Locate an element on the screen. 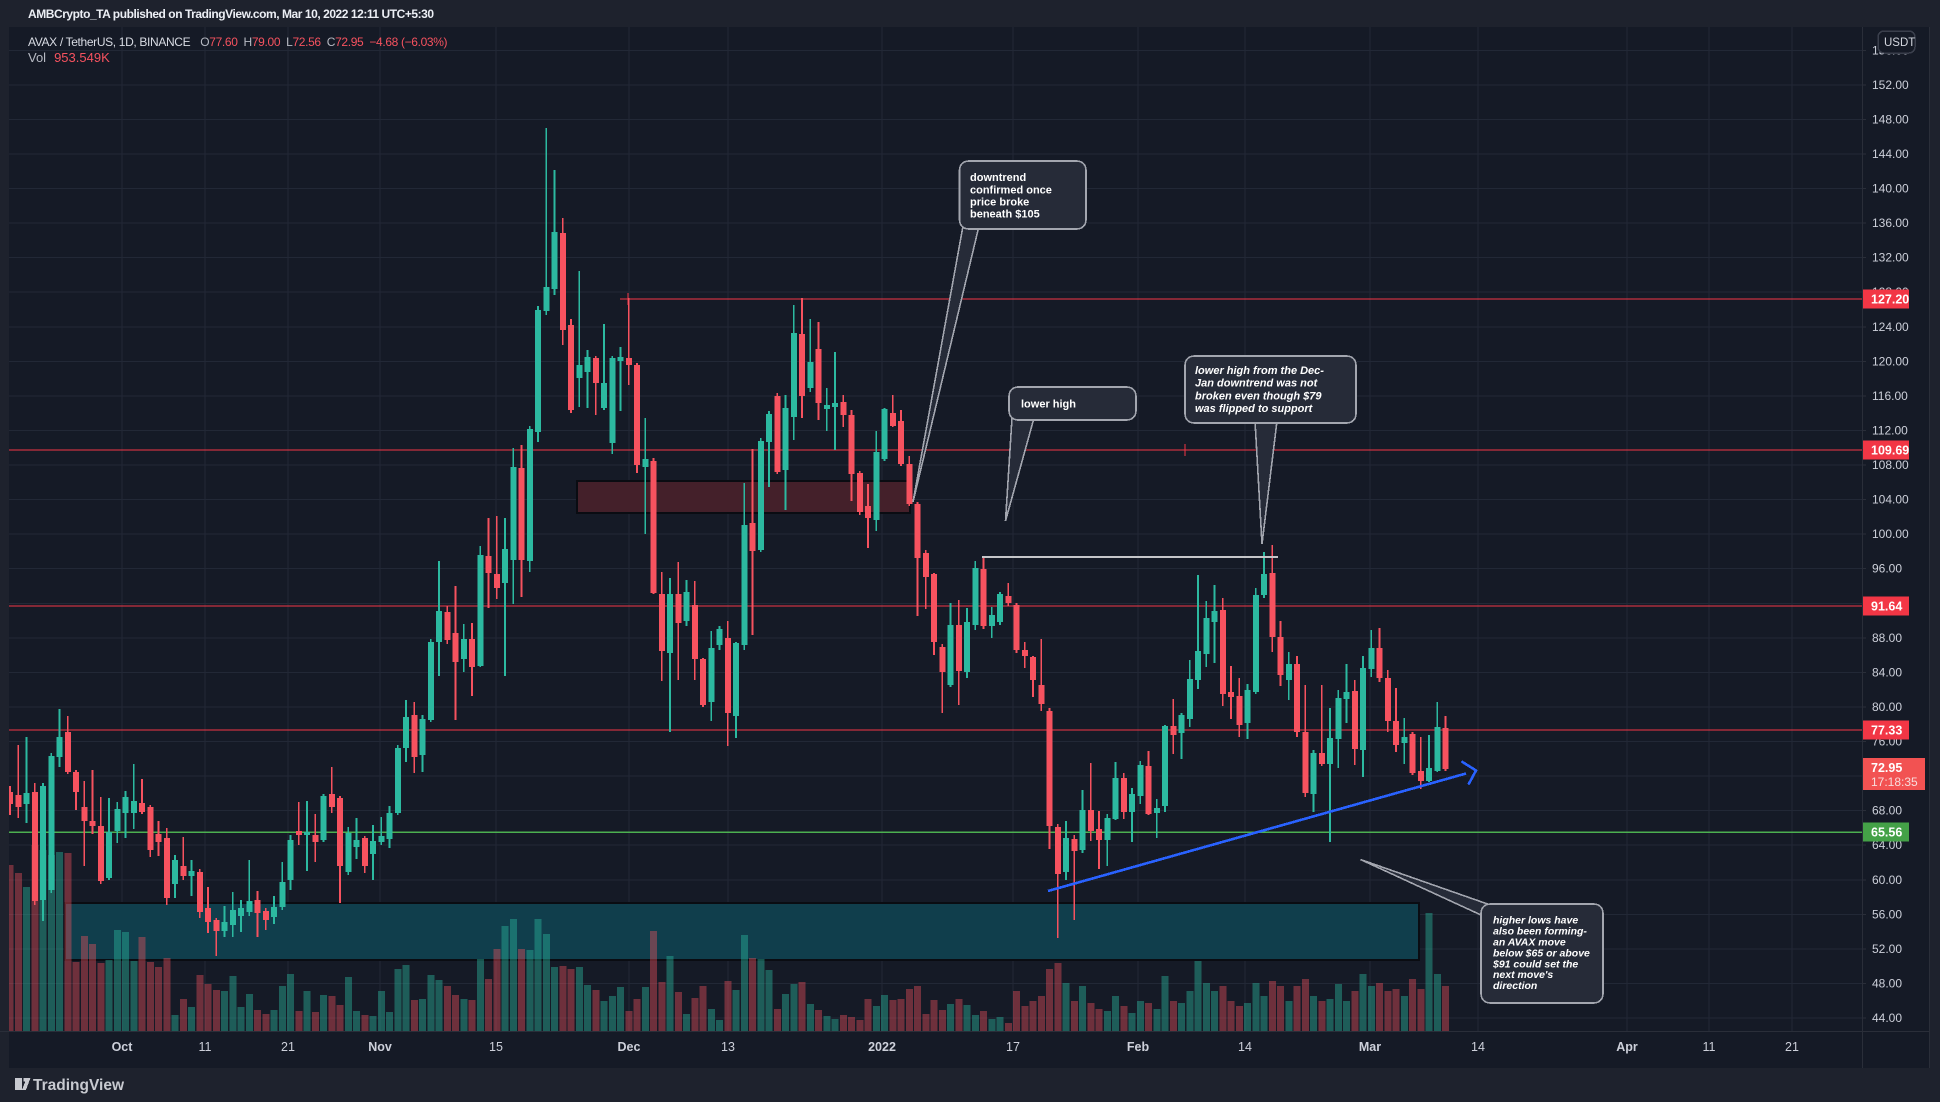 The width and height of the screenshot is (1940, 1102). svg-text: an AVAX move is located at coordinates (1529, 942).